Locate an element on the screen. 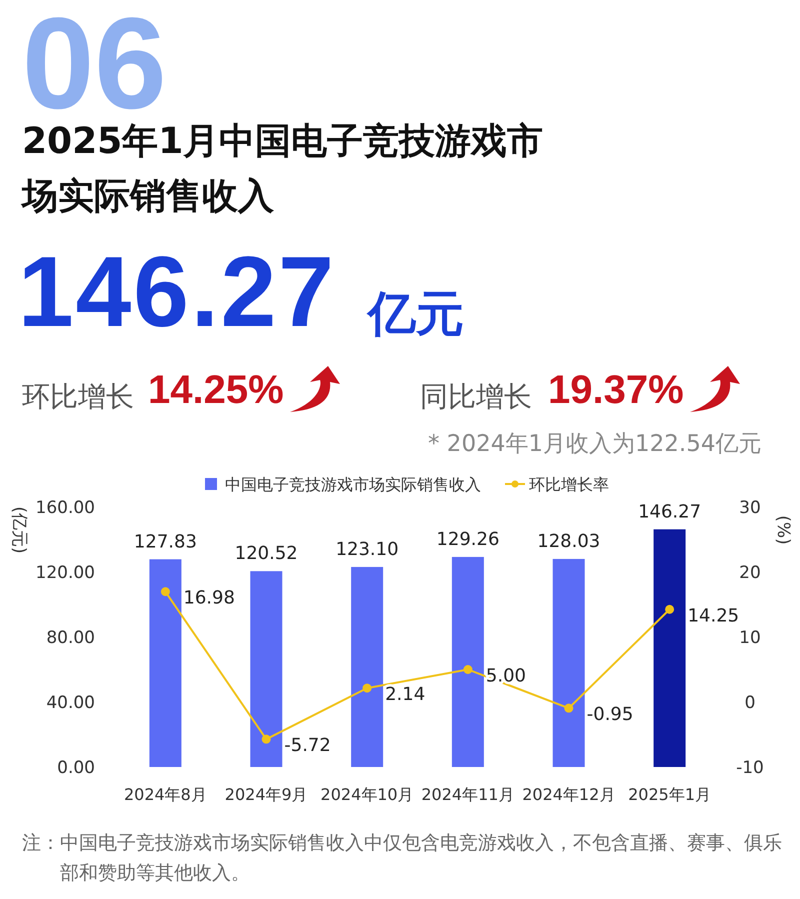 The width and height of the screenshot is (800, 899). y2-tick-label: 10 is located at coordinates (750, 638).